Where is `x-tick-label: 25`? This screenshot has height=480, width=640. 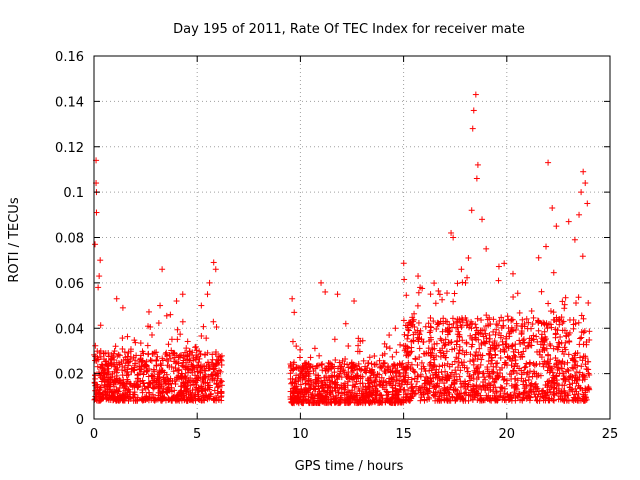
x-tick-label: 25 is located at coordinates (610, 434).